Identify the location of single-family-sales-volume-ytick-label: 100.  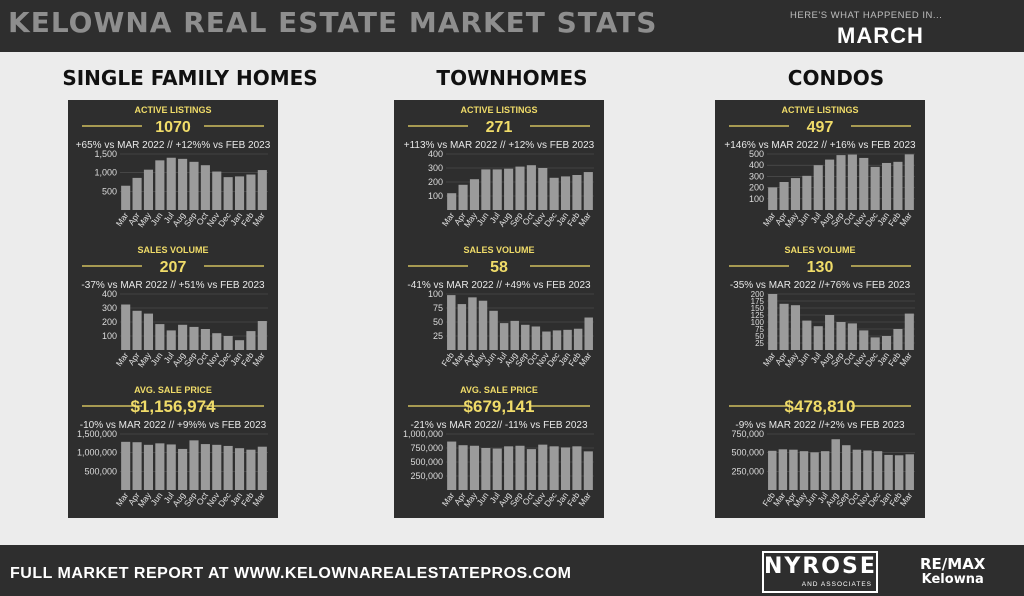
(109, 336).